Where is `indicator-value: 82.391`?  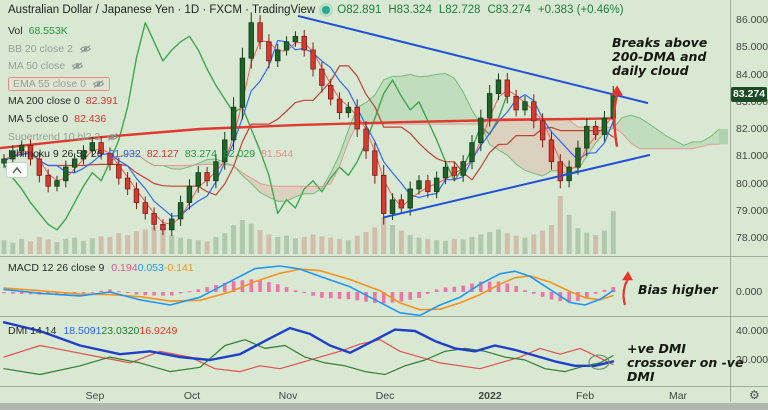 indicator-value: 82.391 is located at coordinates (101, 101).